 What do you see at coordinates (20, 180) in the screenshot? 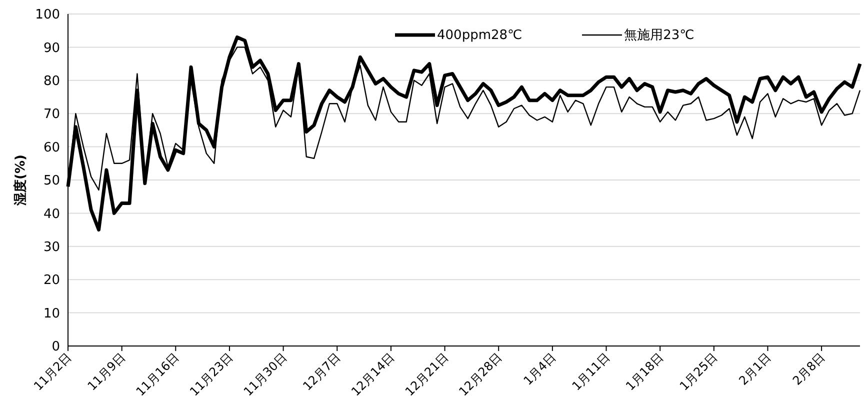
I see `y-axis-title: 湿度(%)` at bounding box center [20, 180].